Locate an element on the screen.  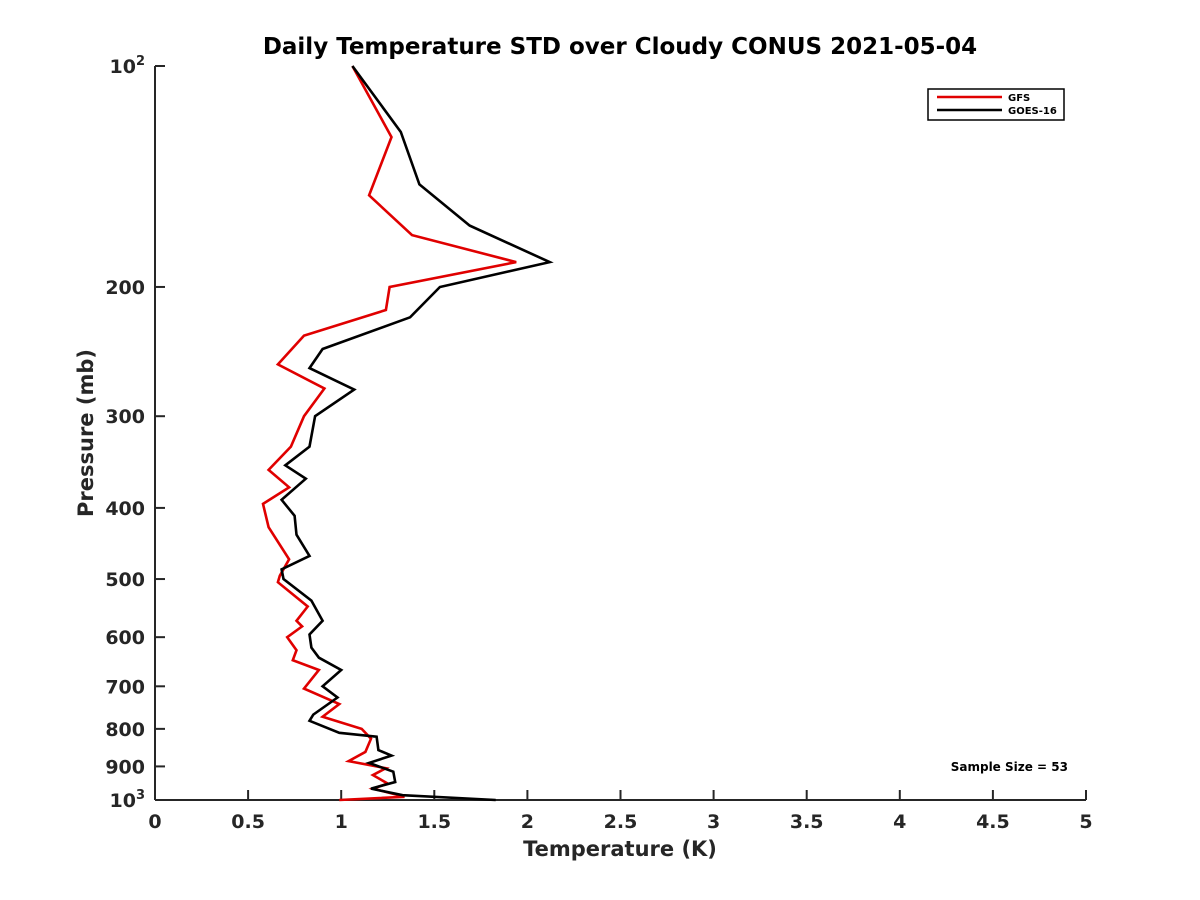
legend-label-goes16: GOES-16 is located at coordinates (1032, 111).